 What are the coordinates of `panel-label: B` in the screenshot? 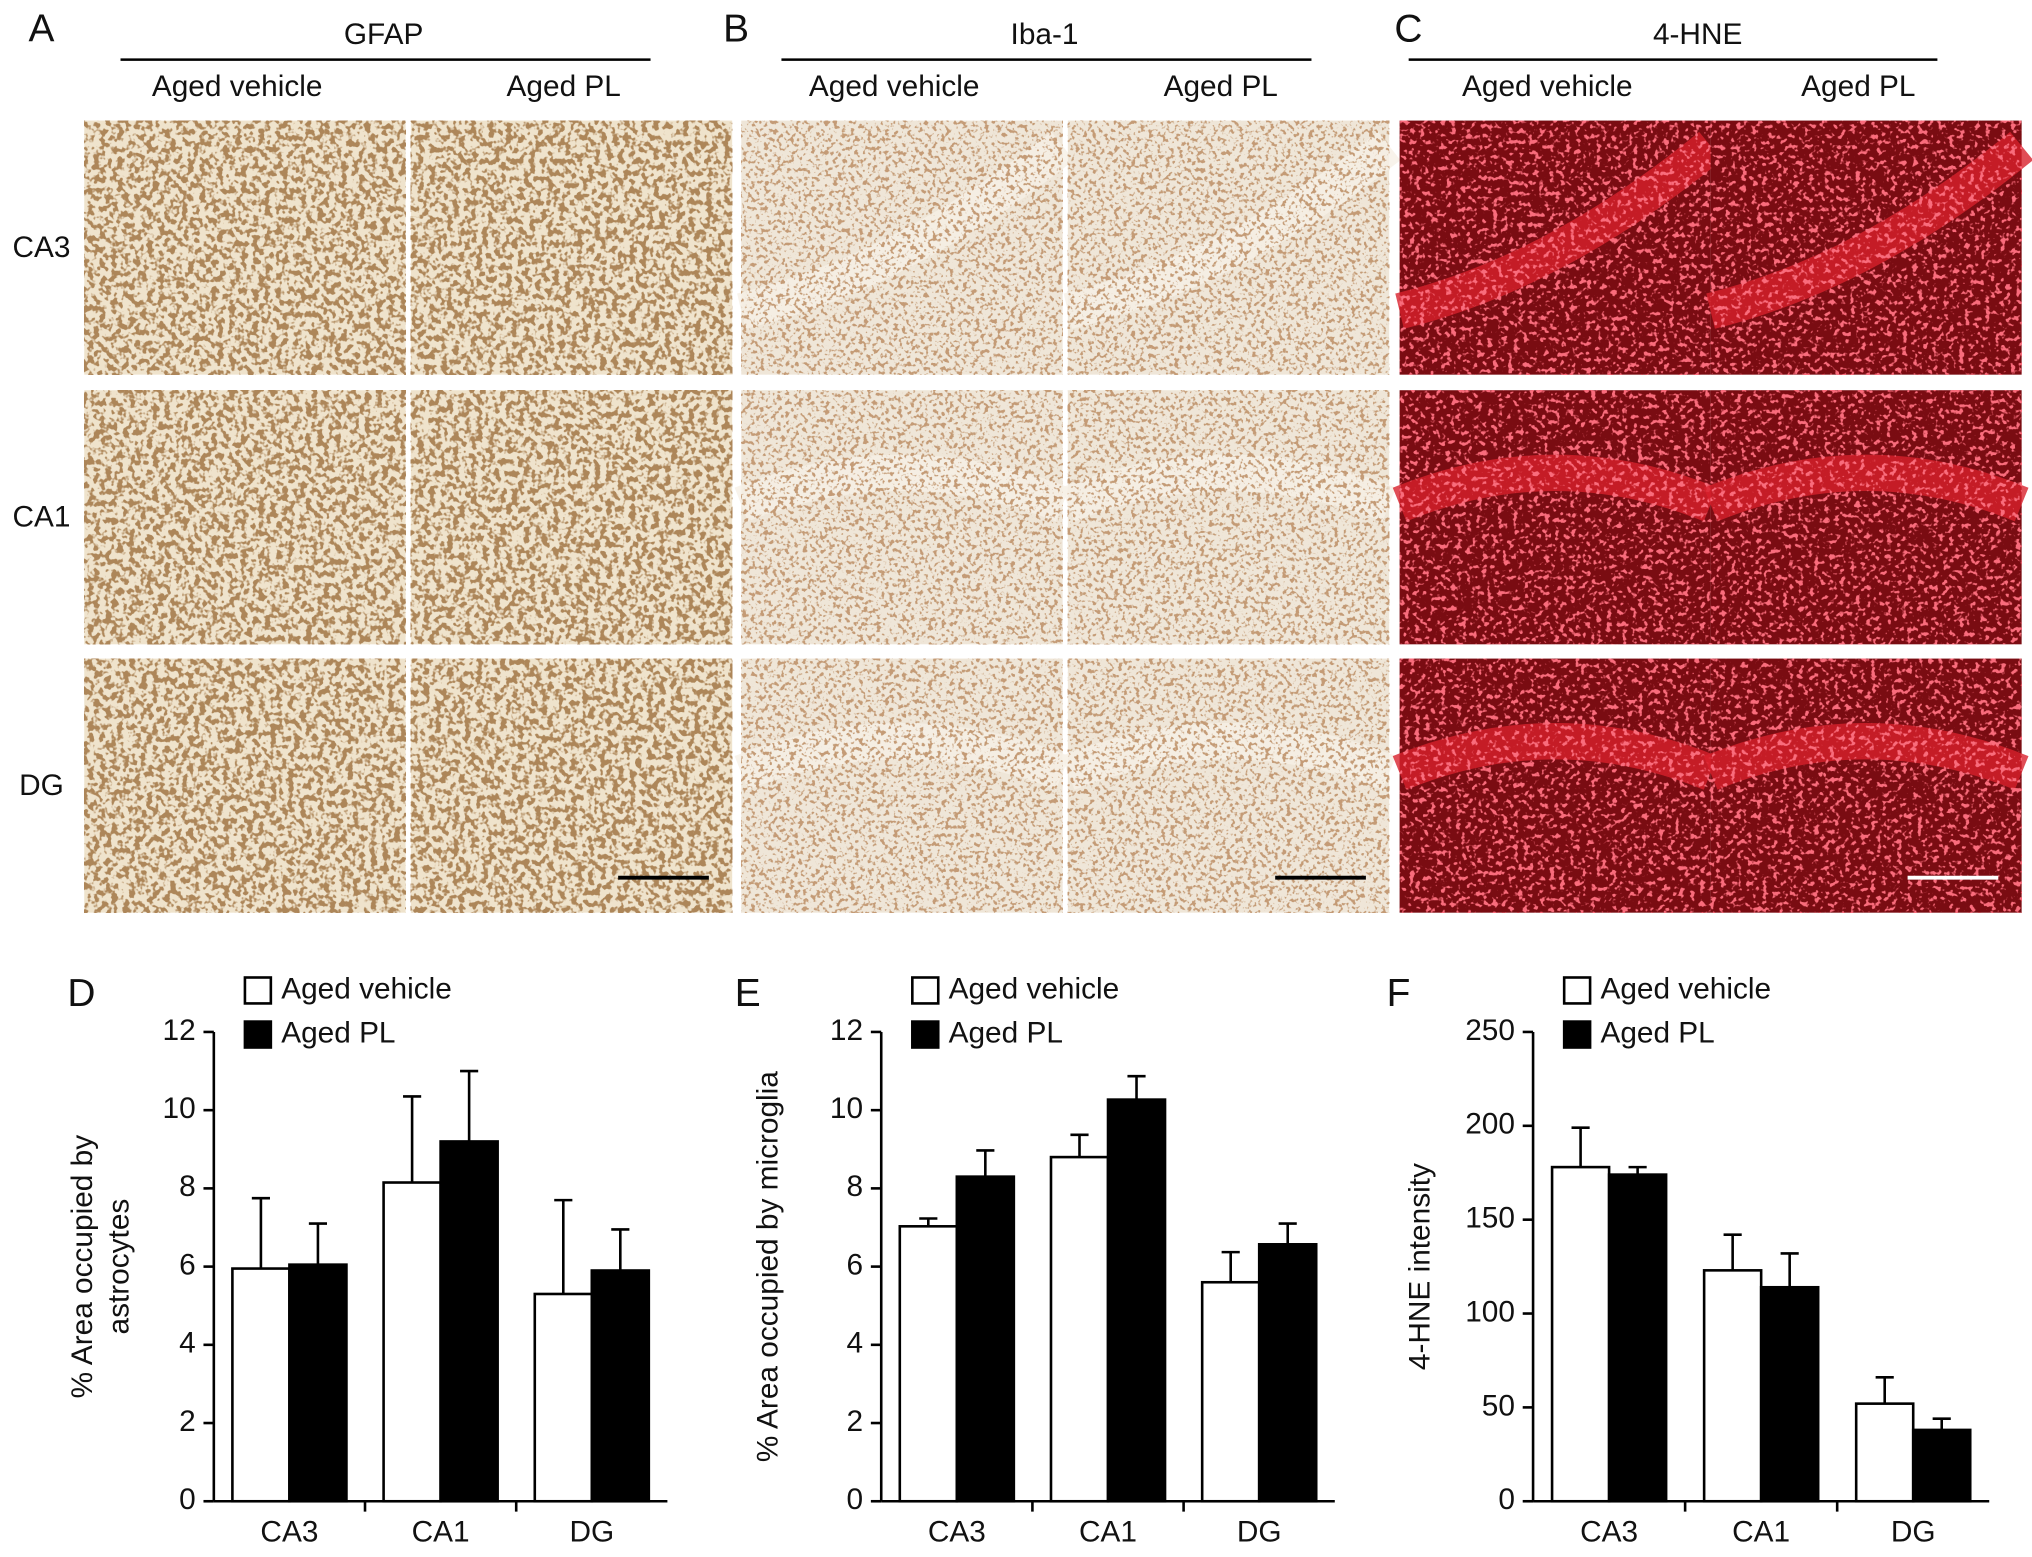 It's located at (736, 28).